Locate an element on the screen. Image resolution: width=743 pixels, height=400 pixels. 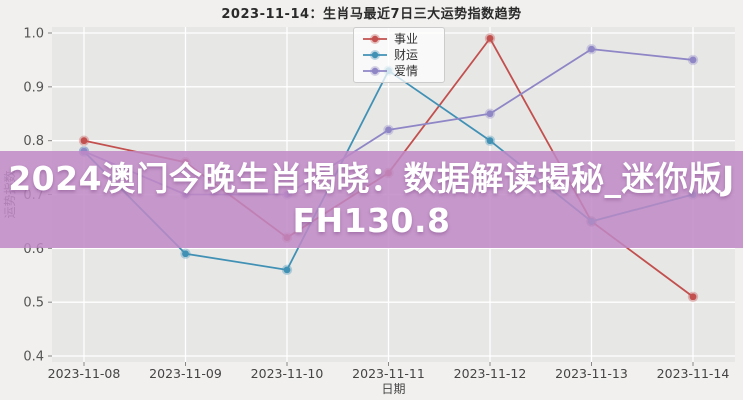
y-tick-label: 0.5 is located at coordinates (33, 303).